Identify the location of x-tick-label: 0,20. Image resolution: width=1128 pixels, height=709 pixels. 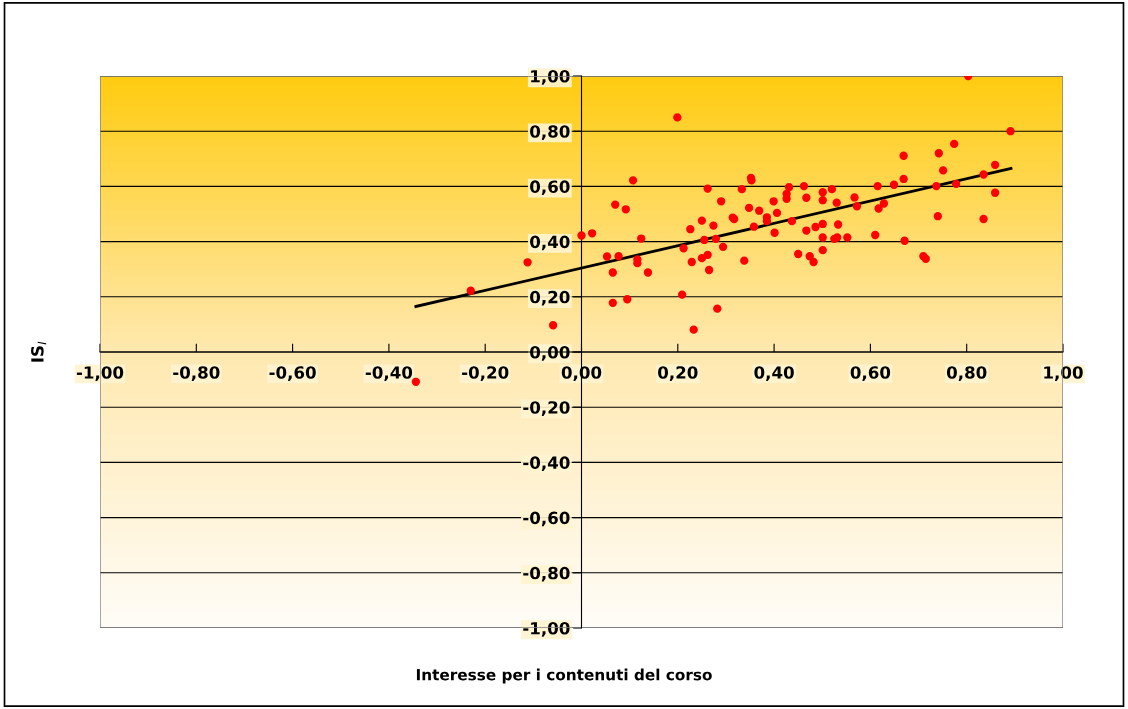
(678, 373).